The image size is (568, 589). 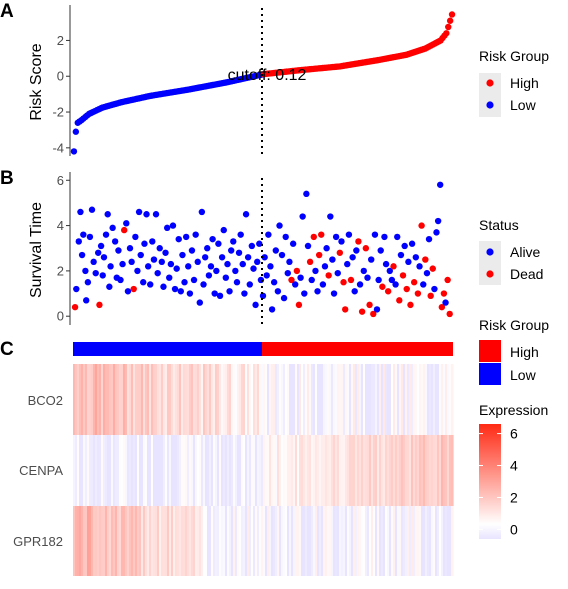 What do you see at coordinates (514, 56) in the screenshot?
I see `legend-a-title: Risk Group` at bounding box center [514, 56].